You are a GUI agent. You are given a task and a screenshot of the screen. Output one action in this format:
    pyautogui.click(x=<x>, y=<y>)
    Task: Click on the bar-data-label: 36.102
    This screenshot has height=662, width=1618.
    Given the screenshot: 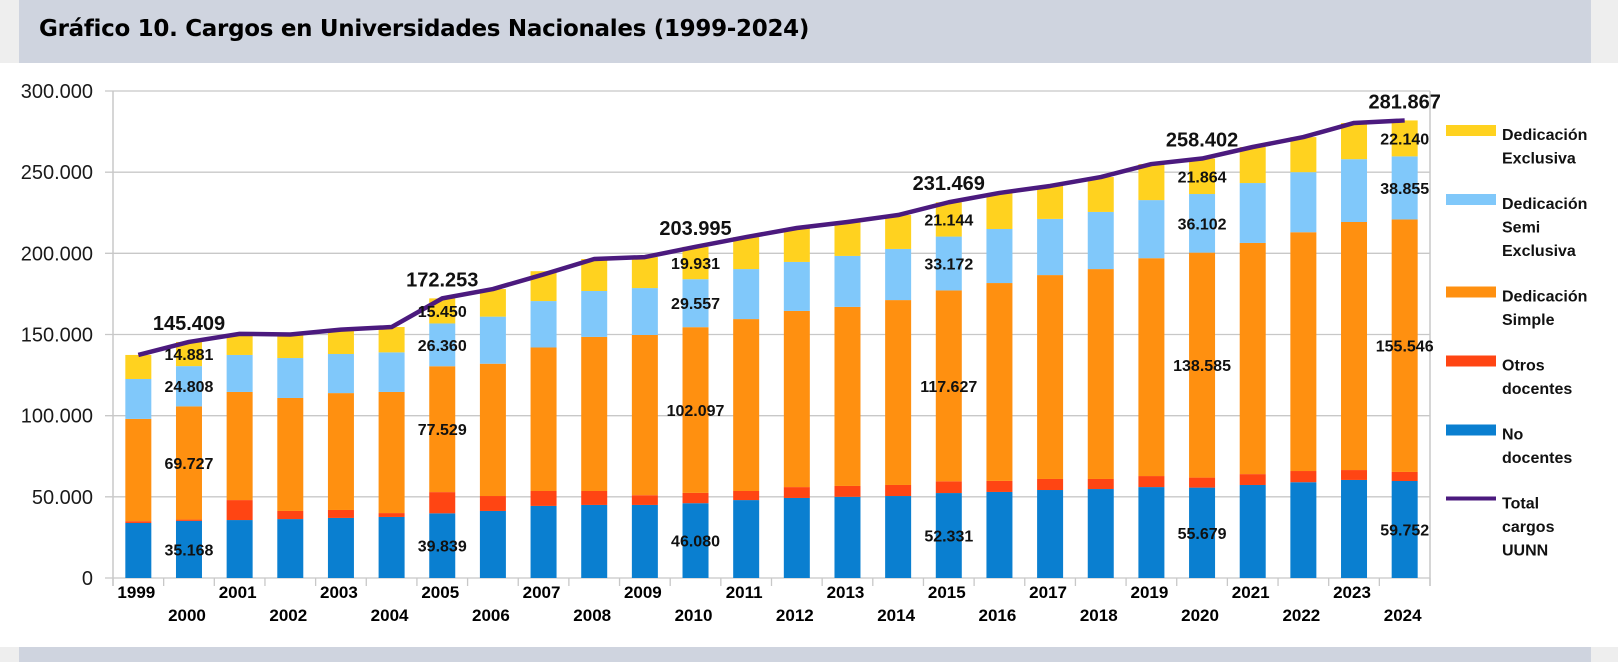 What is the action you would take?
    pyautogui.click(x=1202, y=224)
    